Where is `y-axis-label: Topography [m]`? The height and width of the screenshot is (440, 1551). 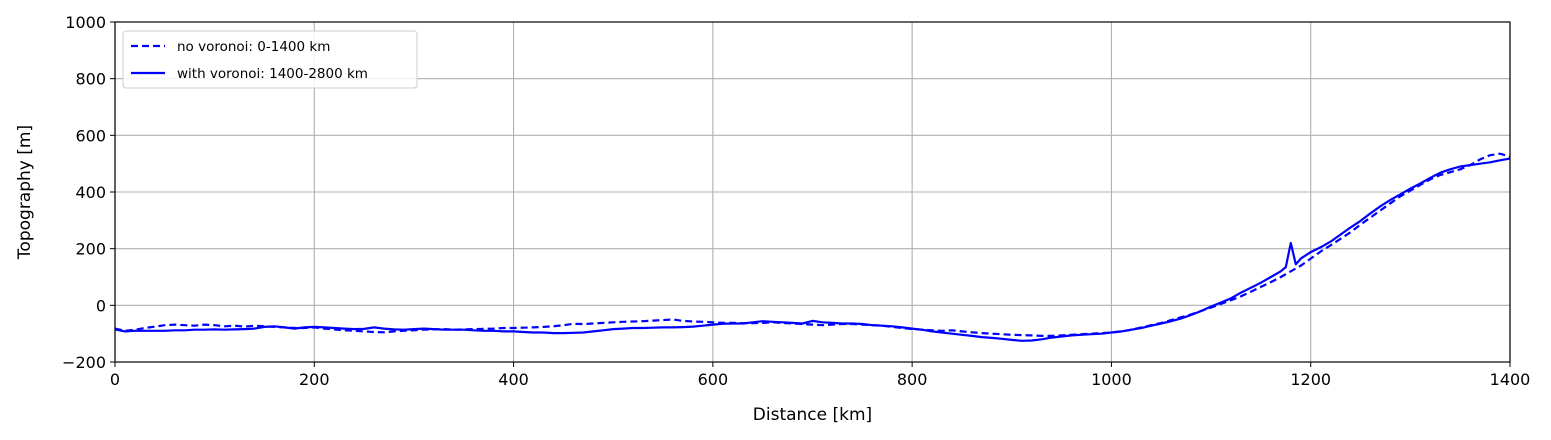 y-axis-label: Topography [m] is located at coordinates (25, 192).